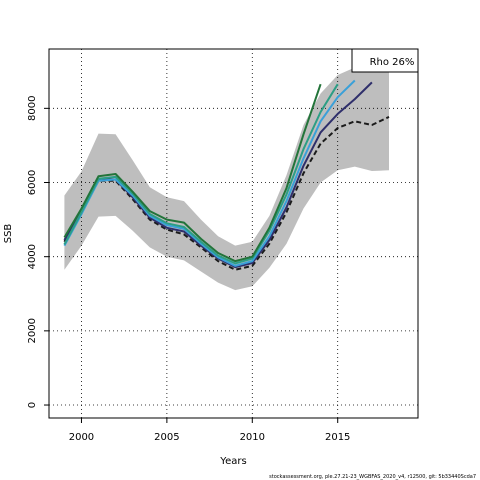  I want to click on x-axis: 2000 2005 2010 2015, so click(209, 430).